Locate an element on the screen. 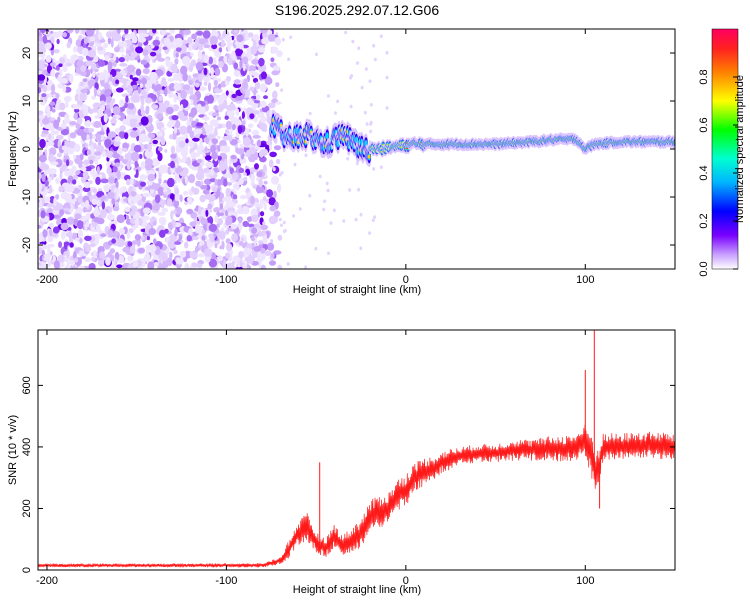  spectrogram-y-tick-label: 20 is located at coordinates (27, 53).